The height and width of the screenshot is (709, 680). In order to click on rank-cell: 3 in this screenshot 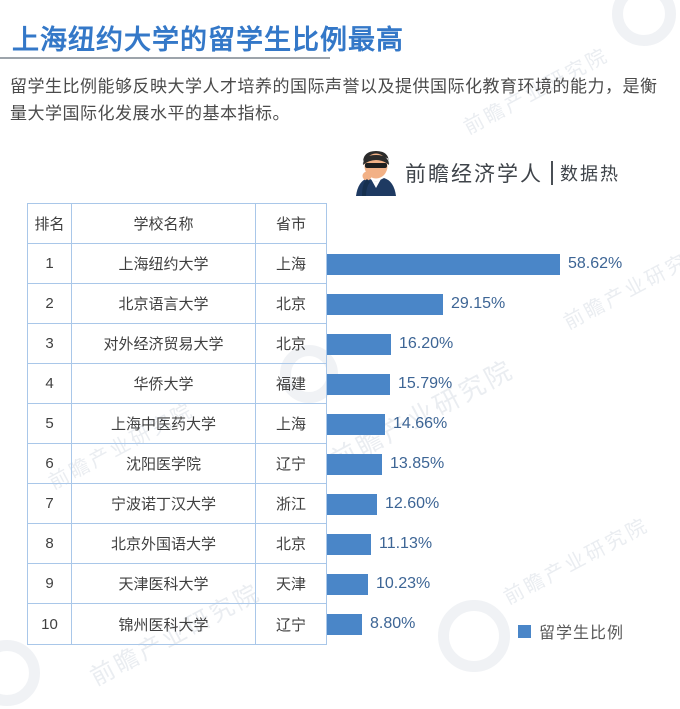, I will do `click(50, 344)`.